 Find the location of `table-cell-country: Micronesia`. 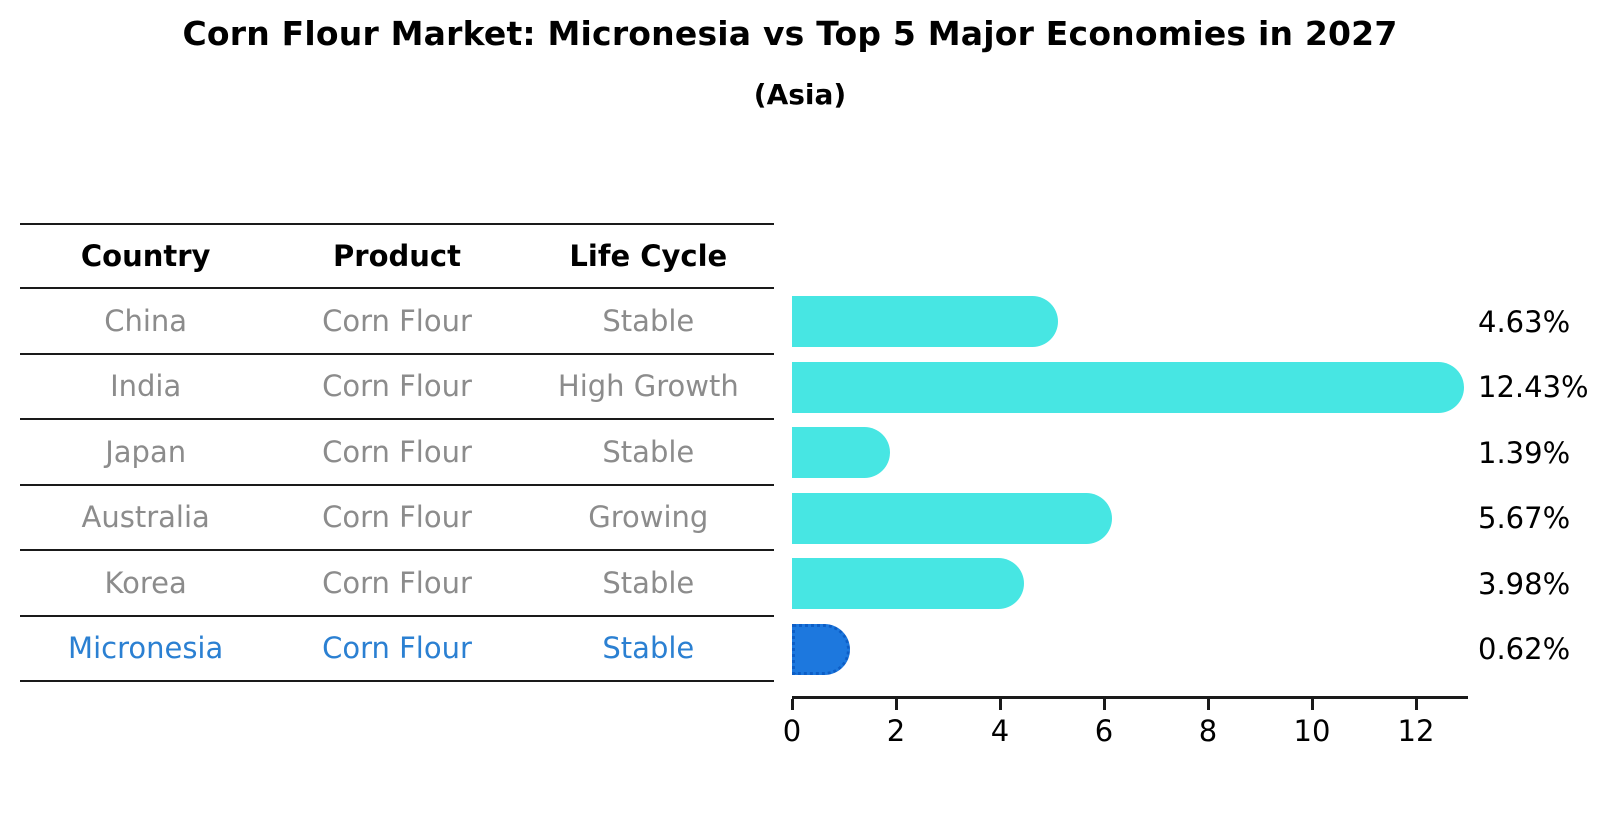

table-cell-country: Micronesia is located at coordinates (146, 648).